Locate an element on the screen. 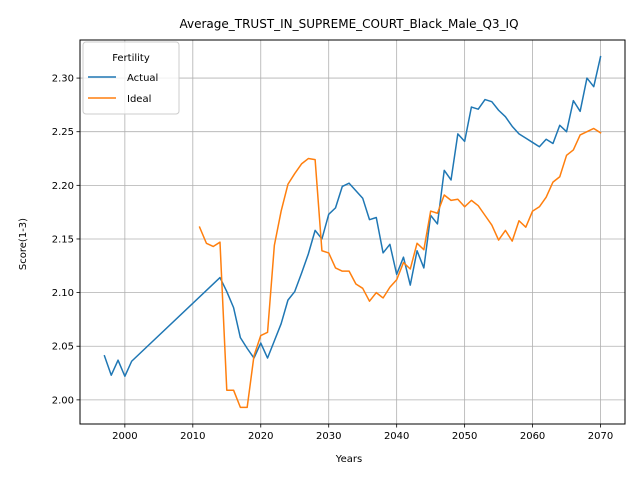 The width and height of the screenshot is (640, 480). x-tick-label: 2010 is located at coordinates (192, 436).